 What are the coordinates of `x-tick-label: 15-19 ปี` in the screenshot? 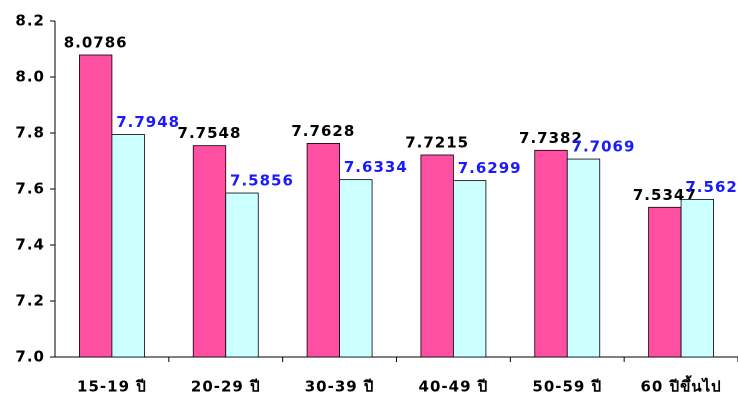 It's located at (112, 387).